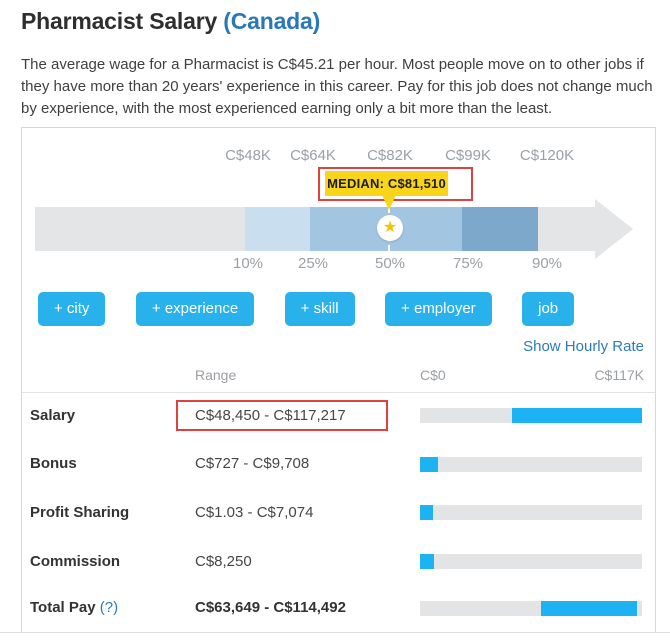 This screenshot has height=640, width=670. I want to click on add-city-button: + city, so click(72, 309).